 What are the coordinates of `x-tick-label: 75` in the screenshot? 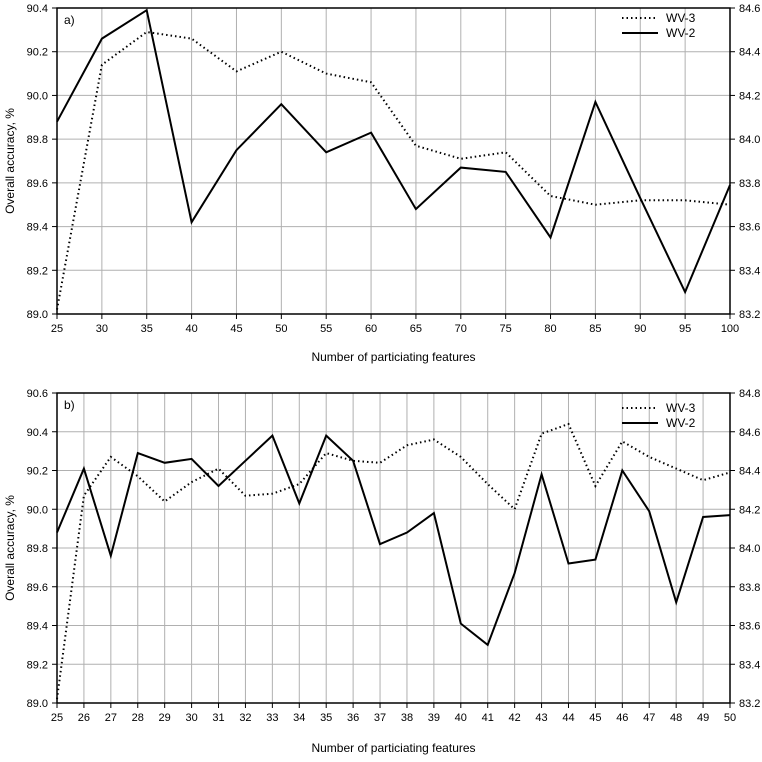 It's located at (506, 329).